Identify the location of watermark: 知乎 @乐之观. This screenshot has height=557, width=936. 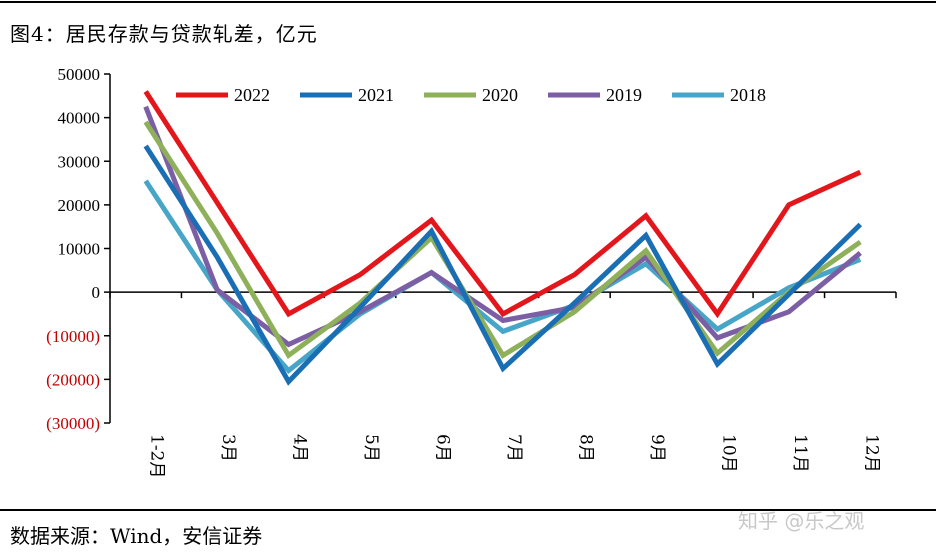
(801, 521).